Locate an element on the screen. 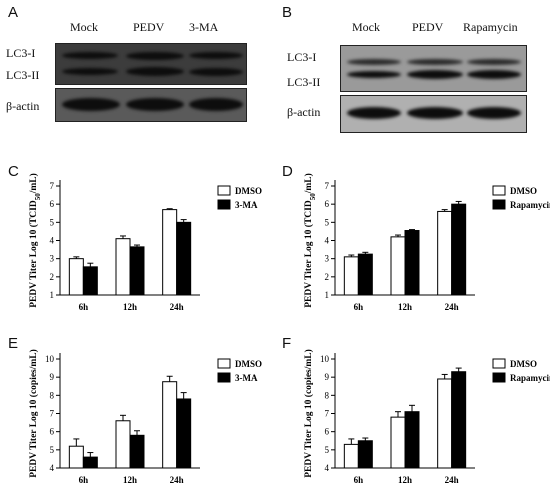  blot-lc3 is located at coordinates (151, 64).